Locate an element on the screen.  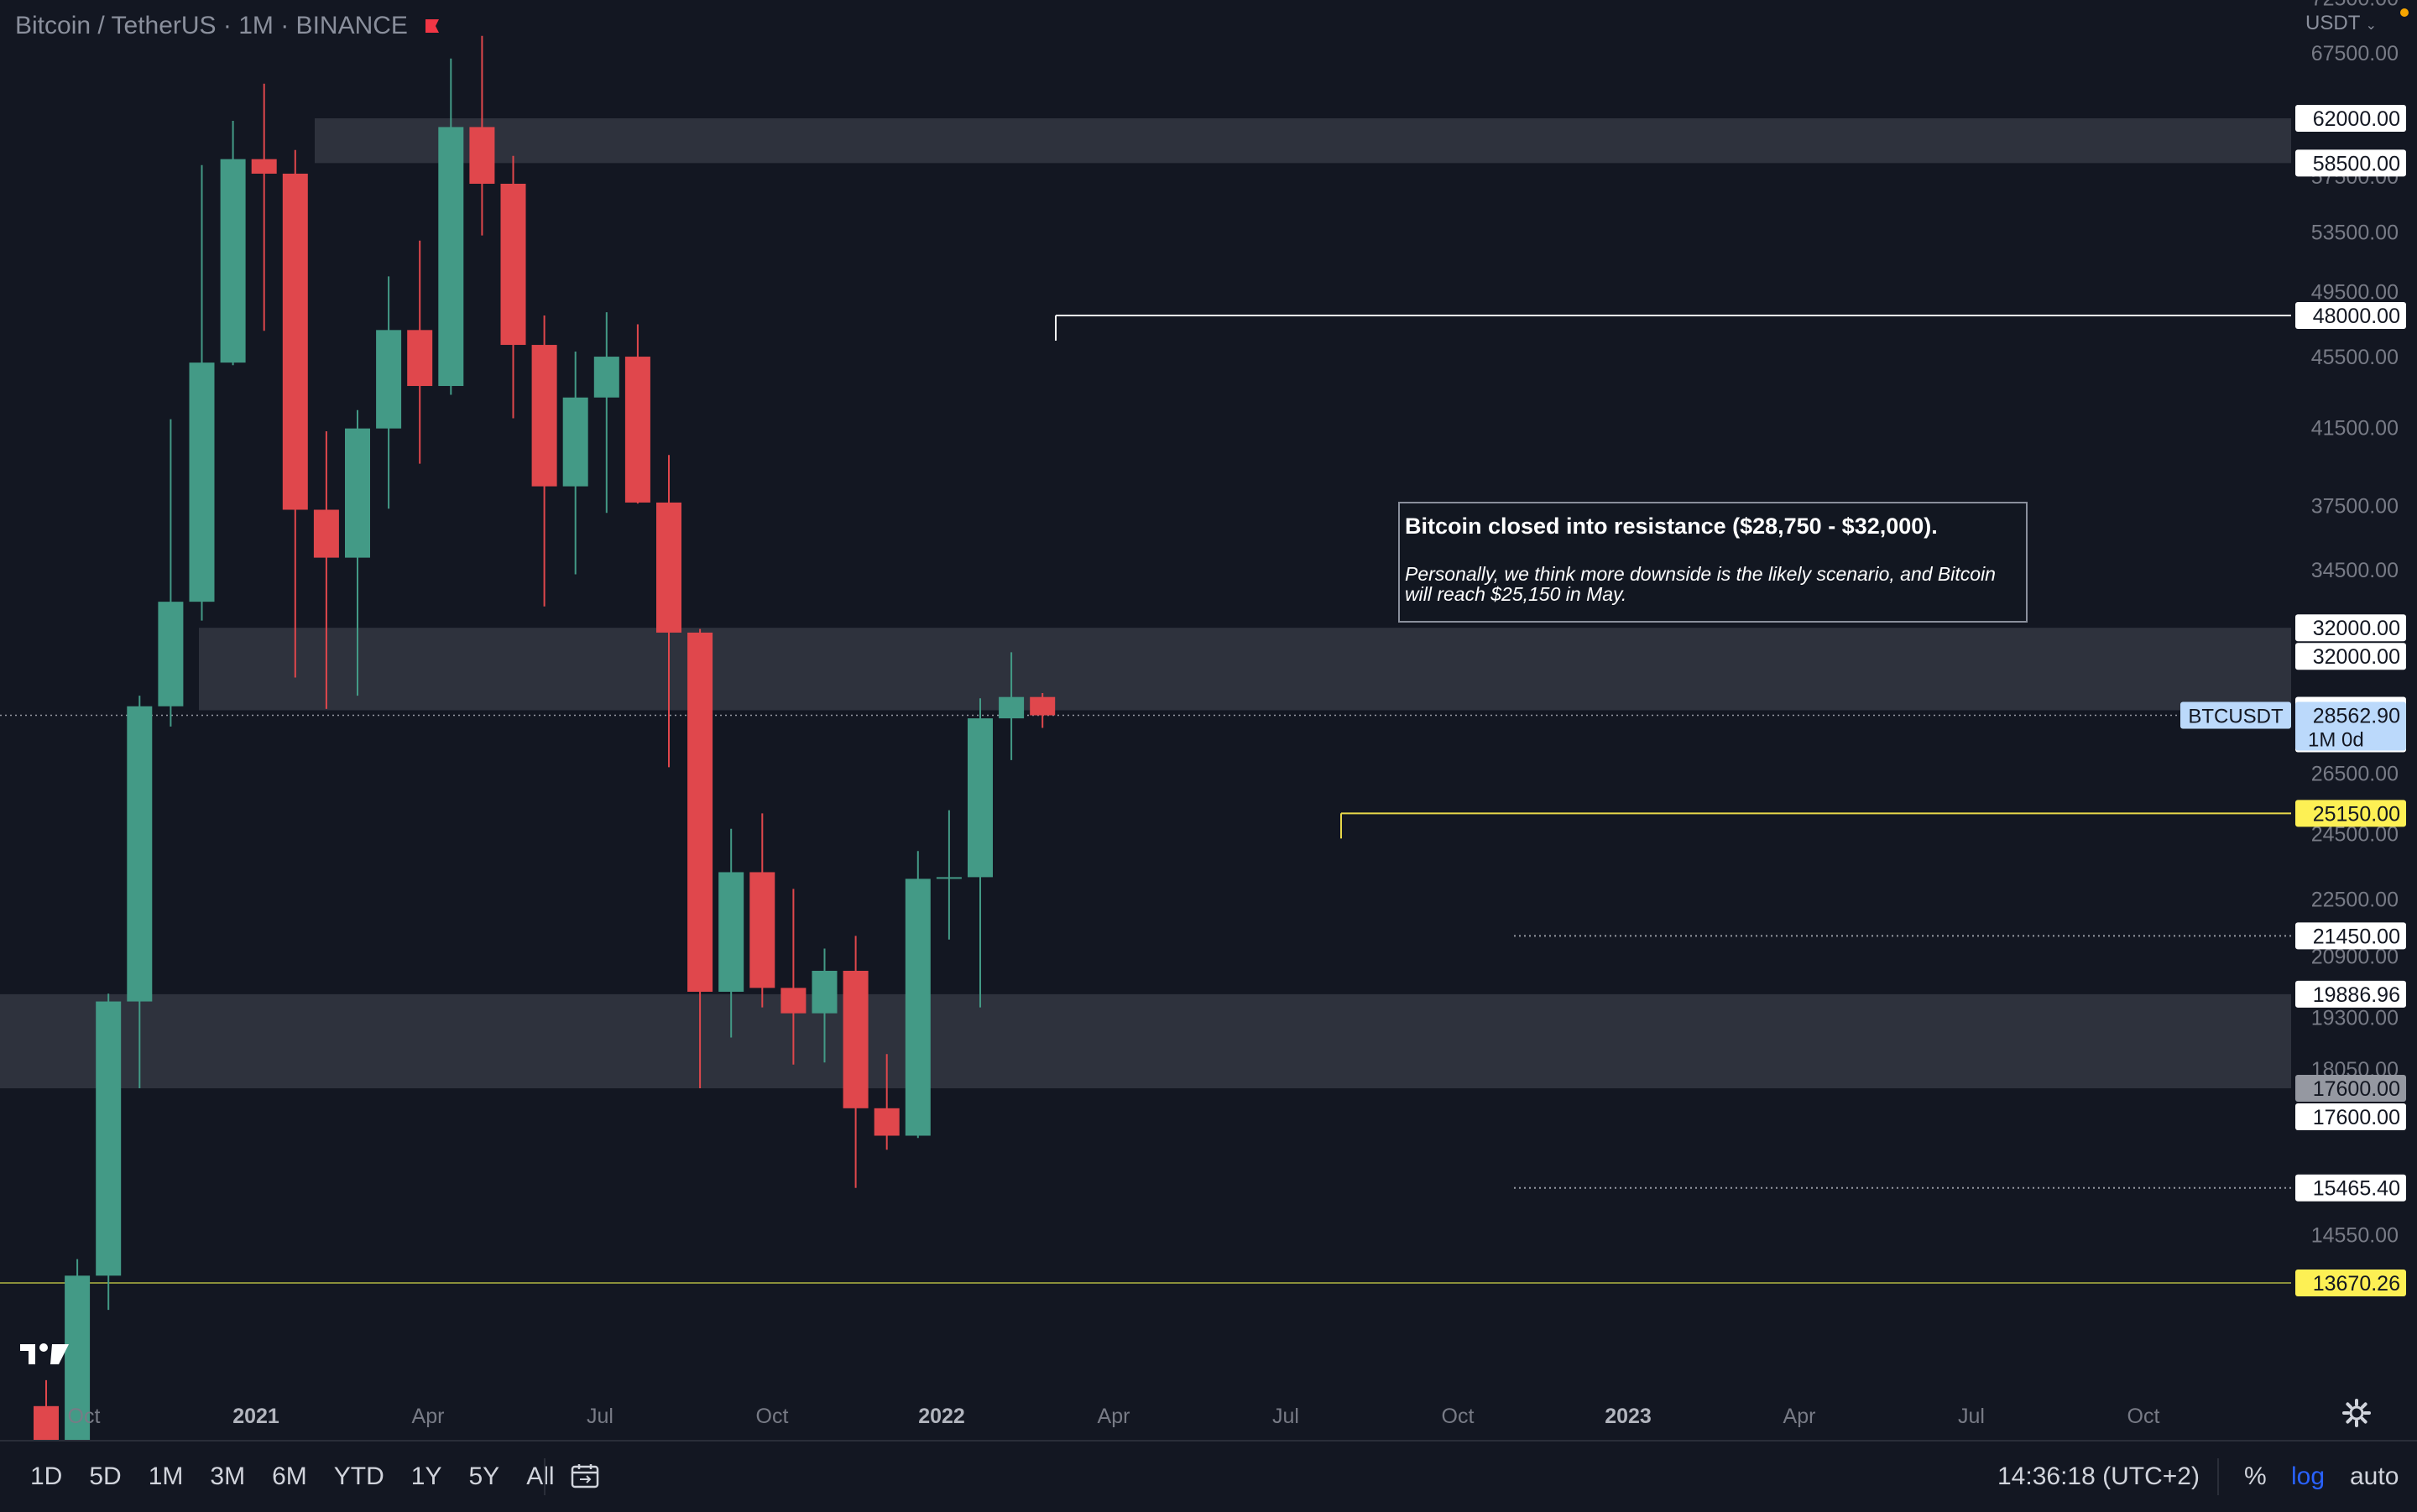
timeframe-6m: 6M is located at coordinates (289, 1476).